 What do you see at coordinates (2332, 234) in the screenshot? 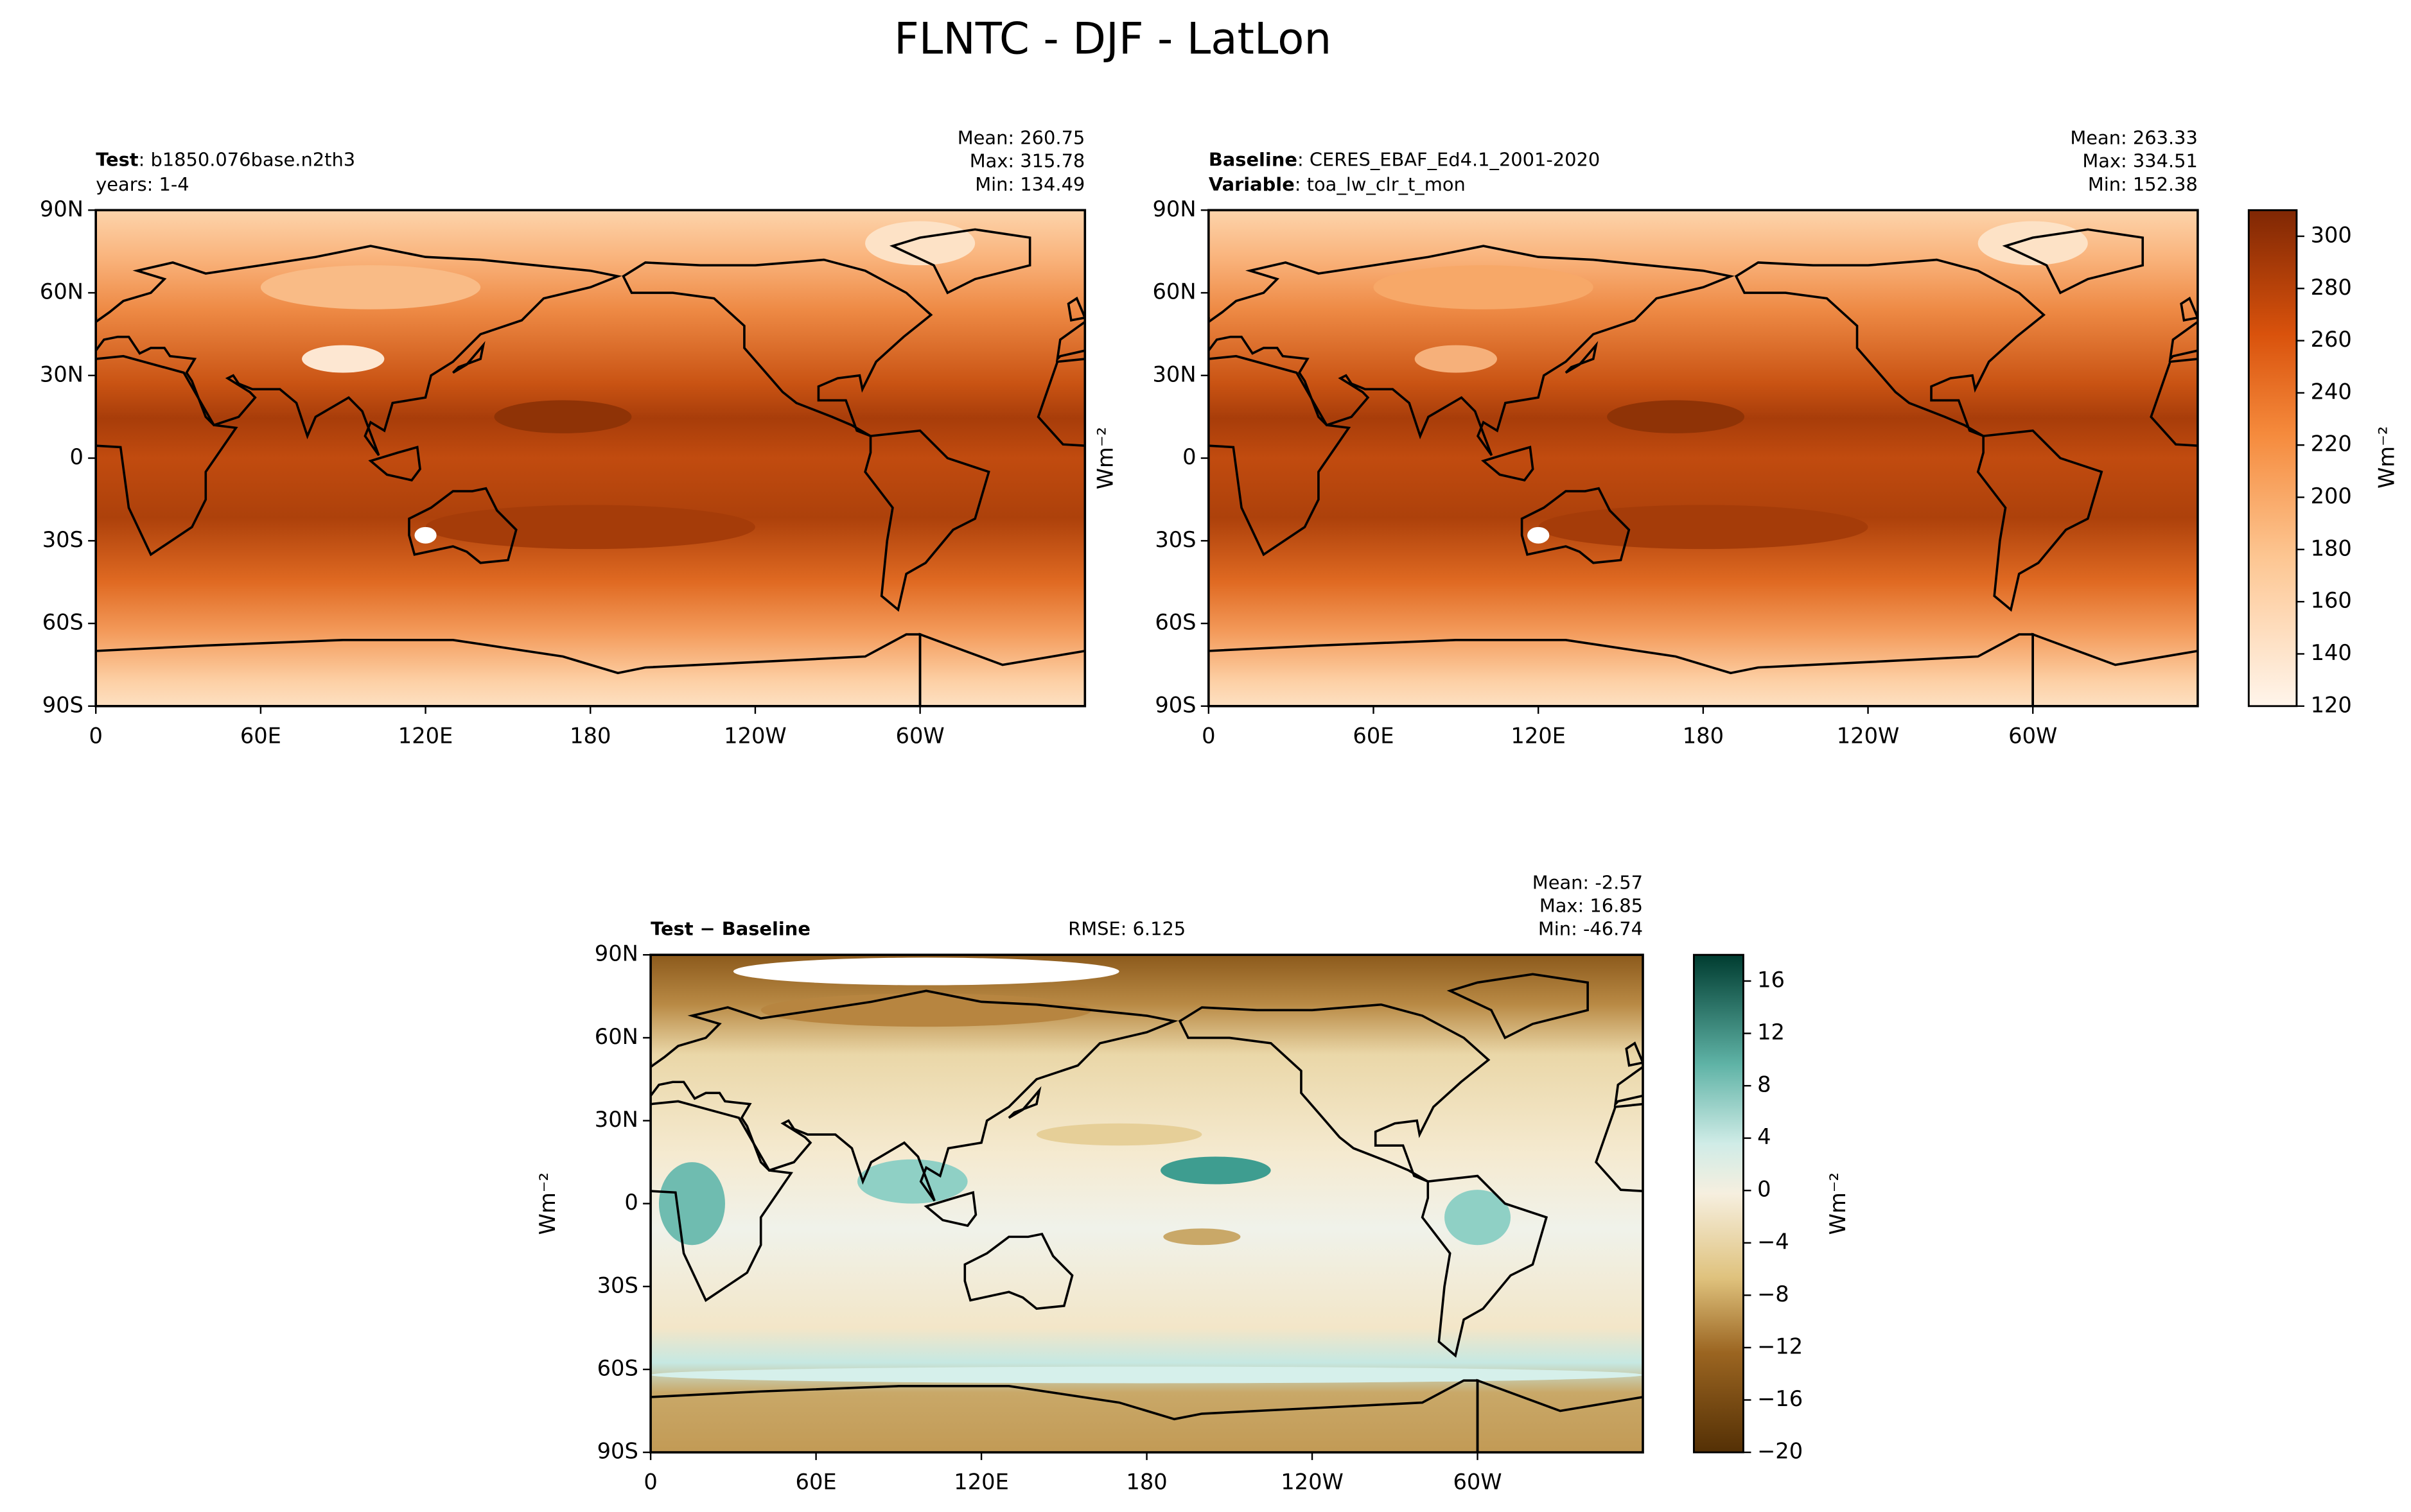
I see `colorbar-tick-label: 300` at bounding box center [2332, 234].